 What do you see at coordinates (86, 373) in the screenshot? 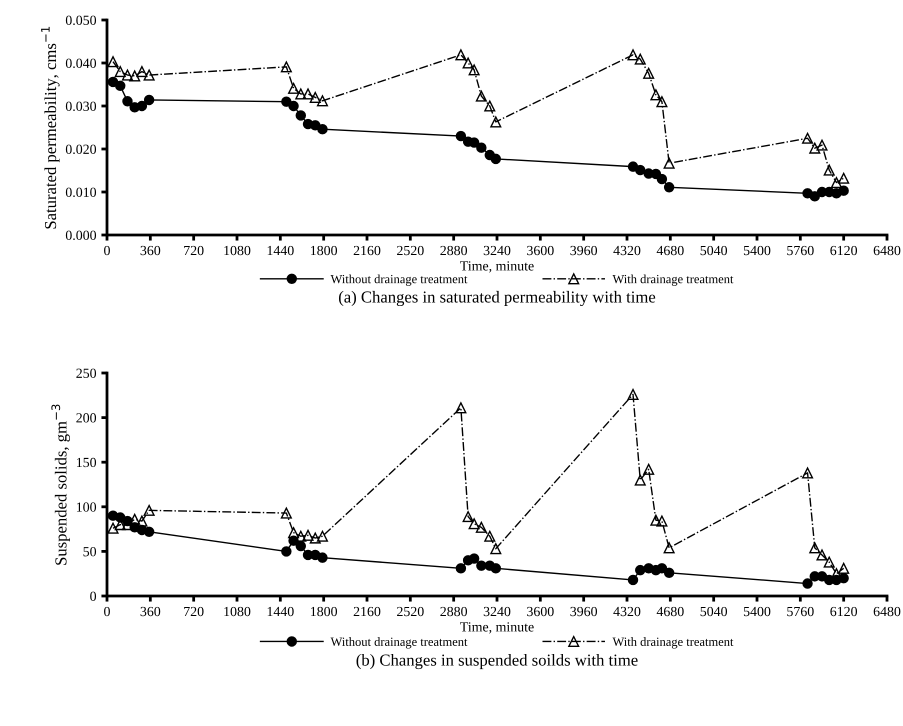
I see `y-tick-label: 250` at bounding box center [86, 373].